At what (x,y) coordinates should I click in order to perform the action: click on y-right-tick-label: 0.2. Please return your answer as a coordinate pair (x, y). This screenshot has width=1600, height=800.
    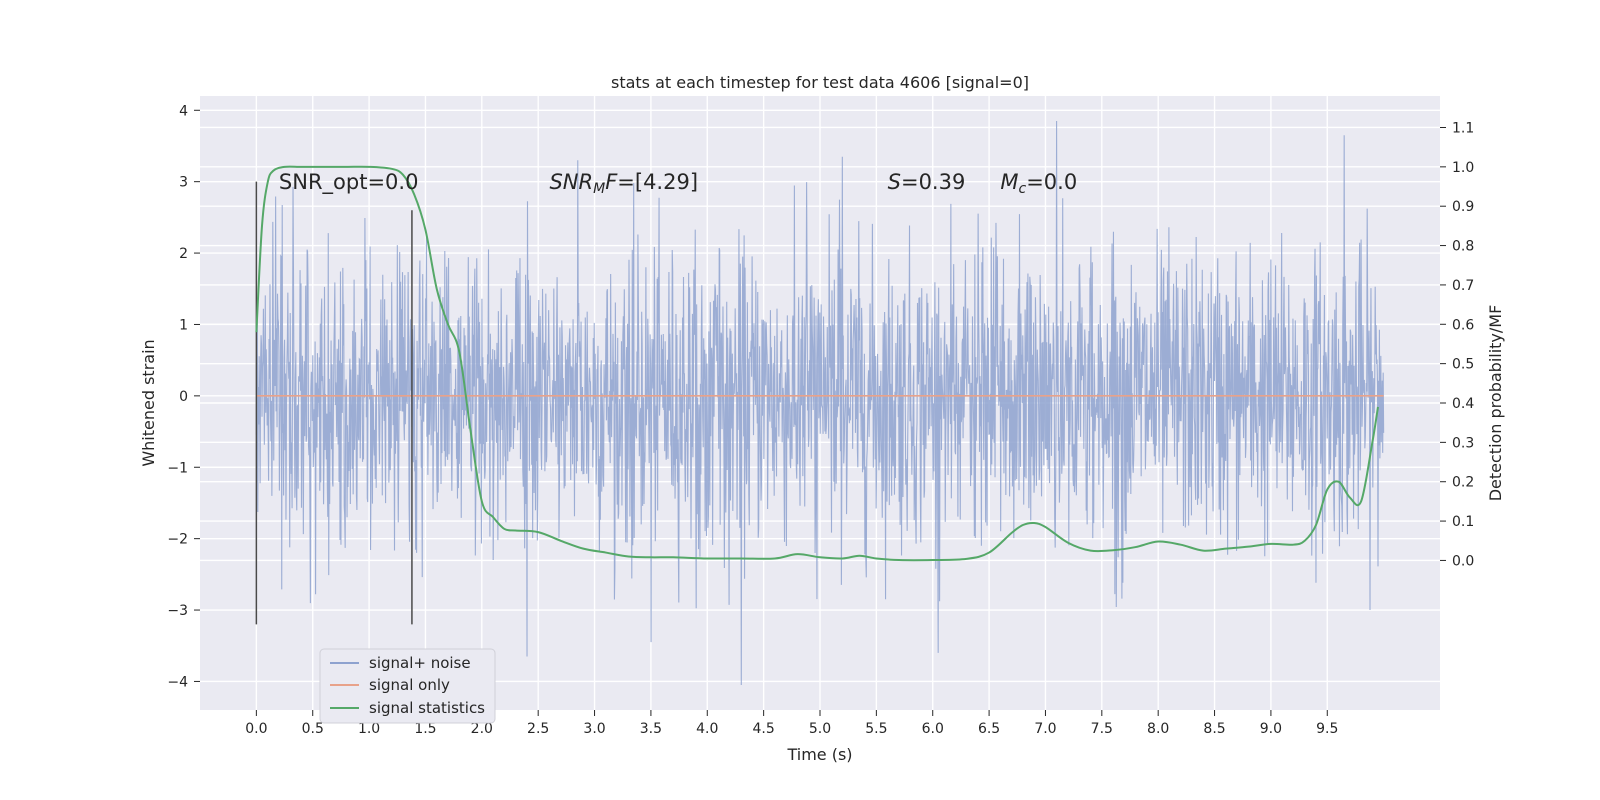
    Looking at the image, I should click on (1463, 483).